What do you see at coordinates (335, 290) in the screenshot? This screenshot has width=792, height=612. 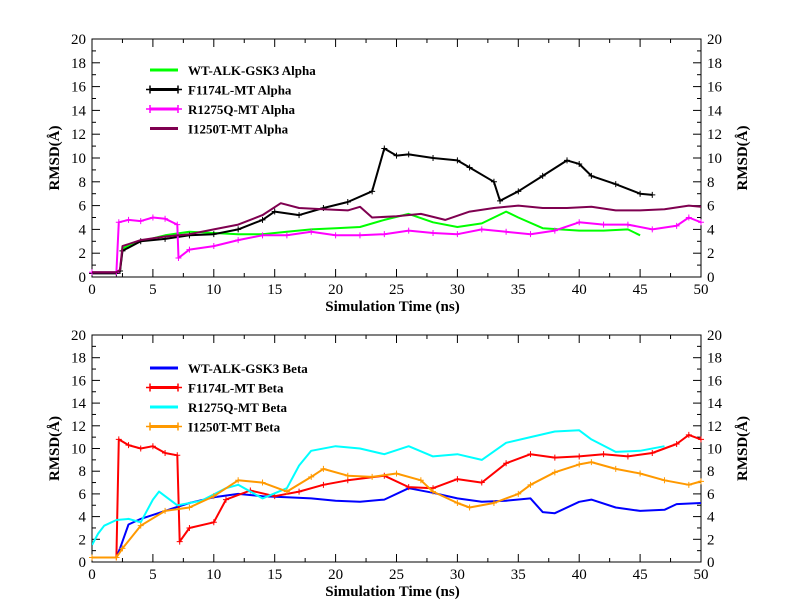 I see `x-tick-label: 20` at bounding box center [335, 290].